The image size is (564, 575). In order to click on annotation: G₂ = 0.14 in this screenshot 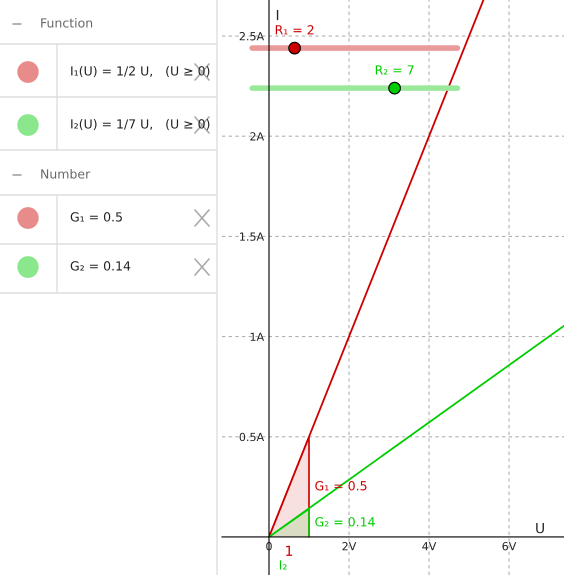, I will do `click(345, 522)`.